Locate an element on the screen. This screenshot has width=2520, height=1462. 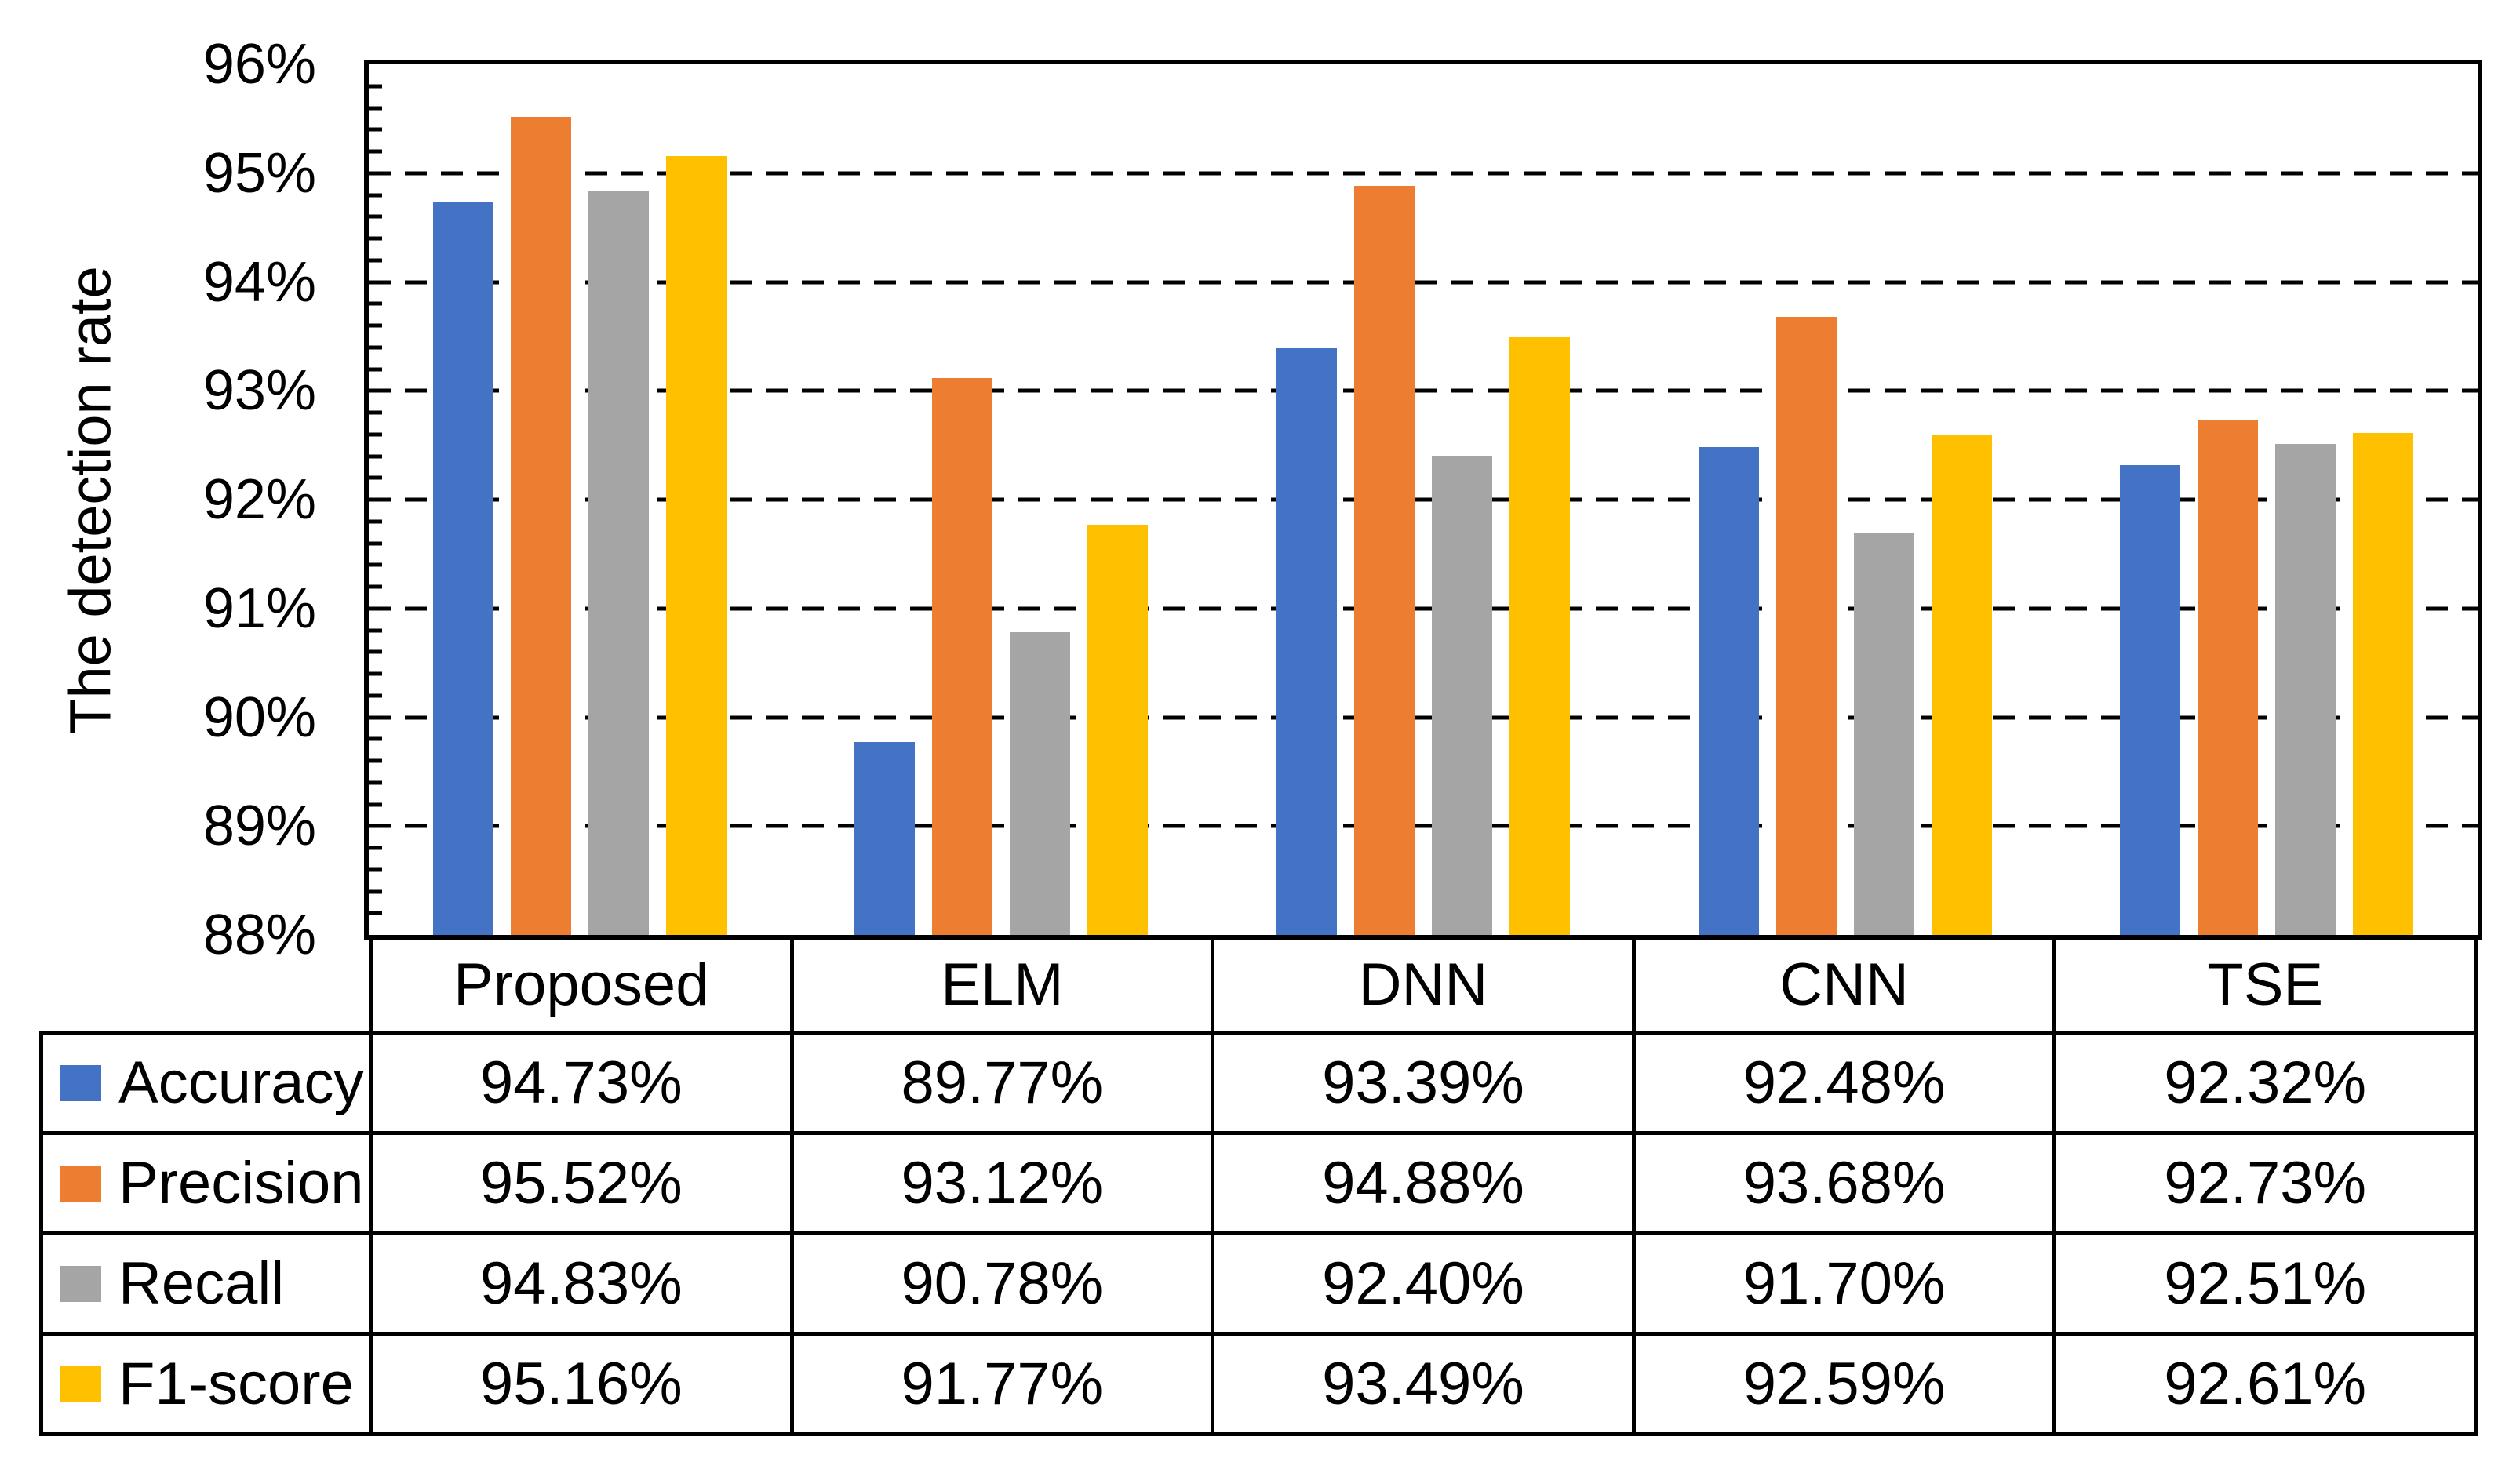
value-cell-f1-score-dnn: 93.49% is located at coordinates (1423, 1384).